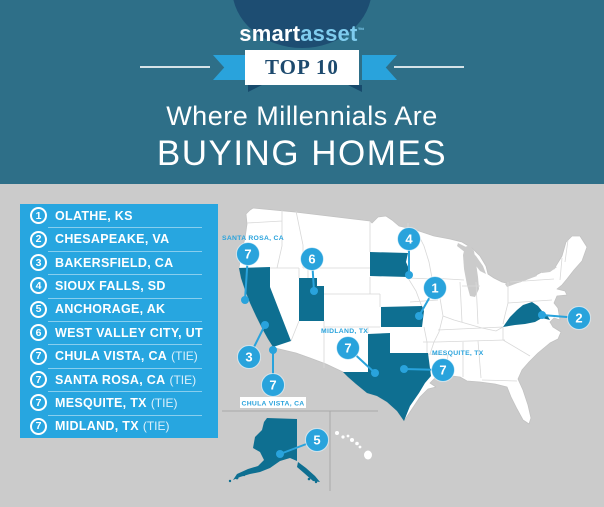 The width and height of the screenshot is (604, 507). I want to click on label-mesquite: MESQUITE, TX, so click(458, 353).